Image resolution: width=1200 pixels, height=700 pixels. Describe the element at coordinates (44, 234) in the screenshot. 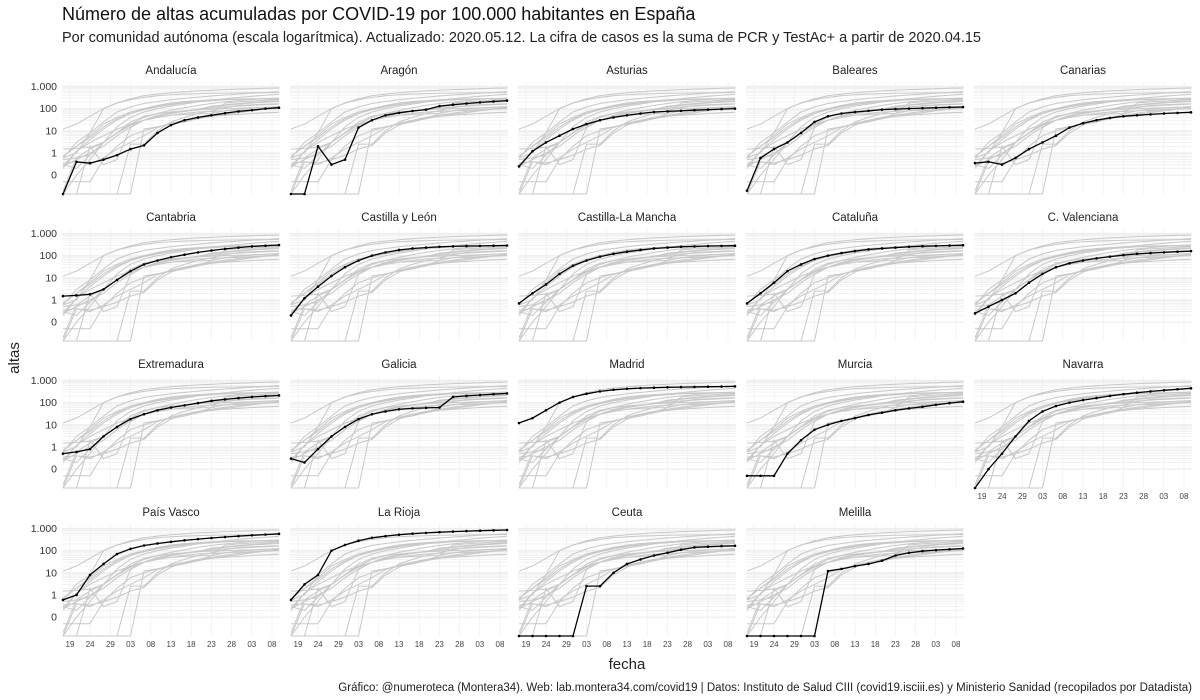

I see `y-tick-label: 1.000` at that location.